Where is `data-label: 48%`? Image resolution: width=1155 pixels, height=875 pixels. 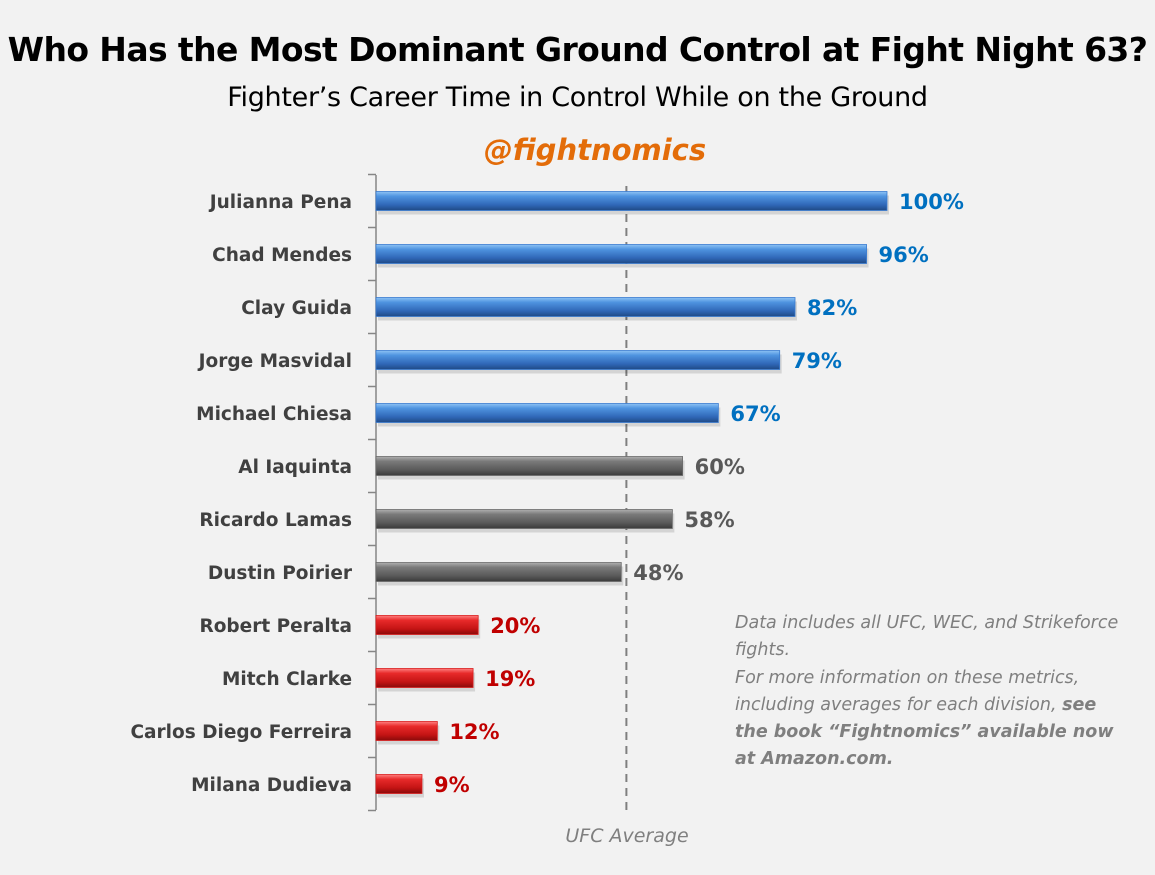 data-label: 48% is located at coordinates (658, 573).